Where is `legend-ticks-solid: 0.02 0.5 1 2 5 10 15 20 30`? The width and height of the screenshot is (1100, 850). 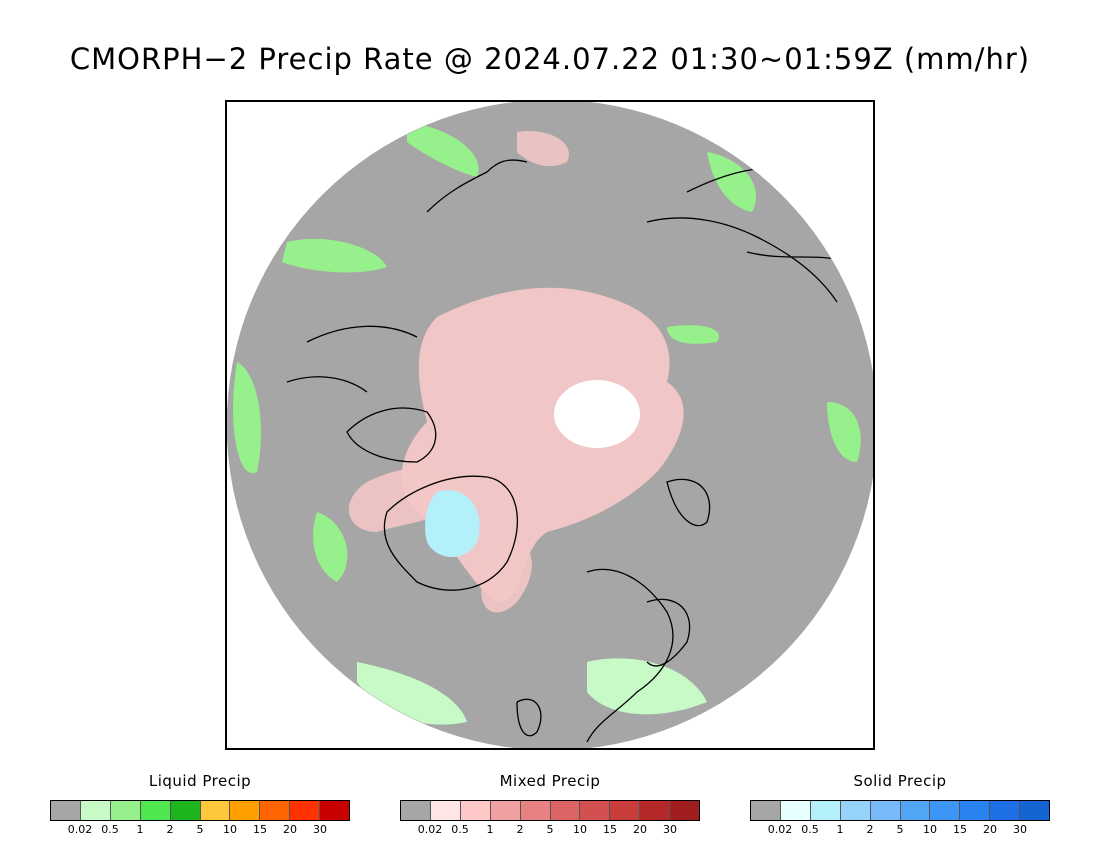 legend-ticks-solid: 0.02 0.5 1 2 5 10 15 20 30 is located at coordinates (900, 830).